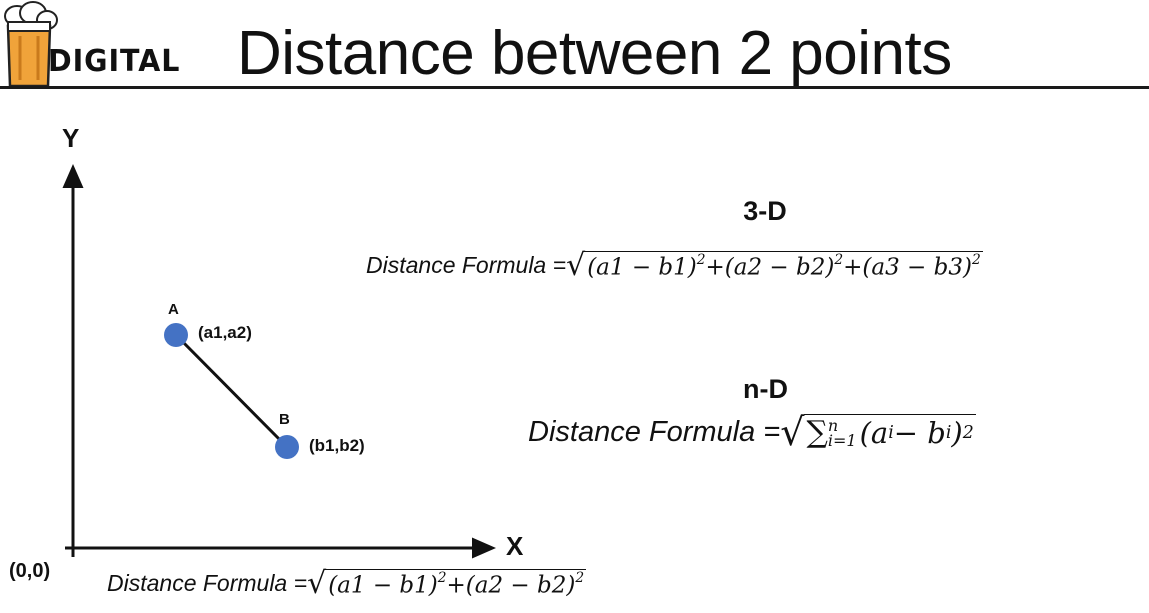 The width and height of the screenshot is (1149, 613). Describe the element at coordinates (284, 419) in the screenshot. I see `point-b-name: B` at that location.